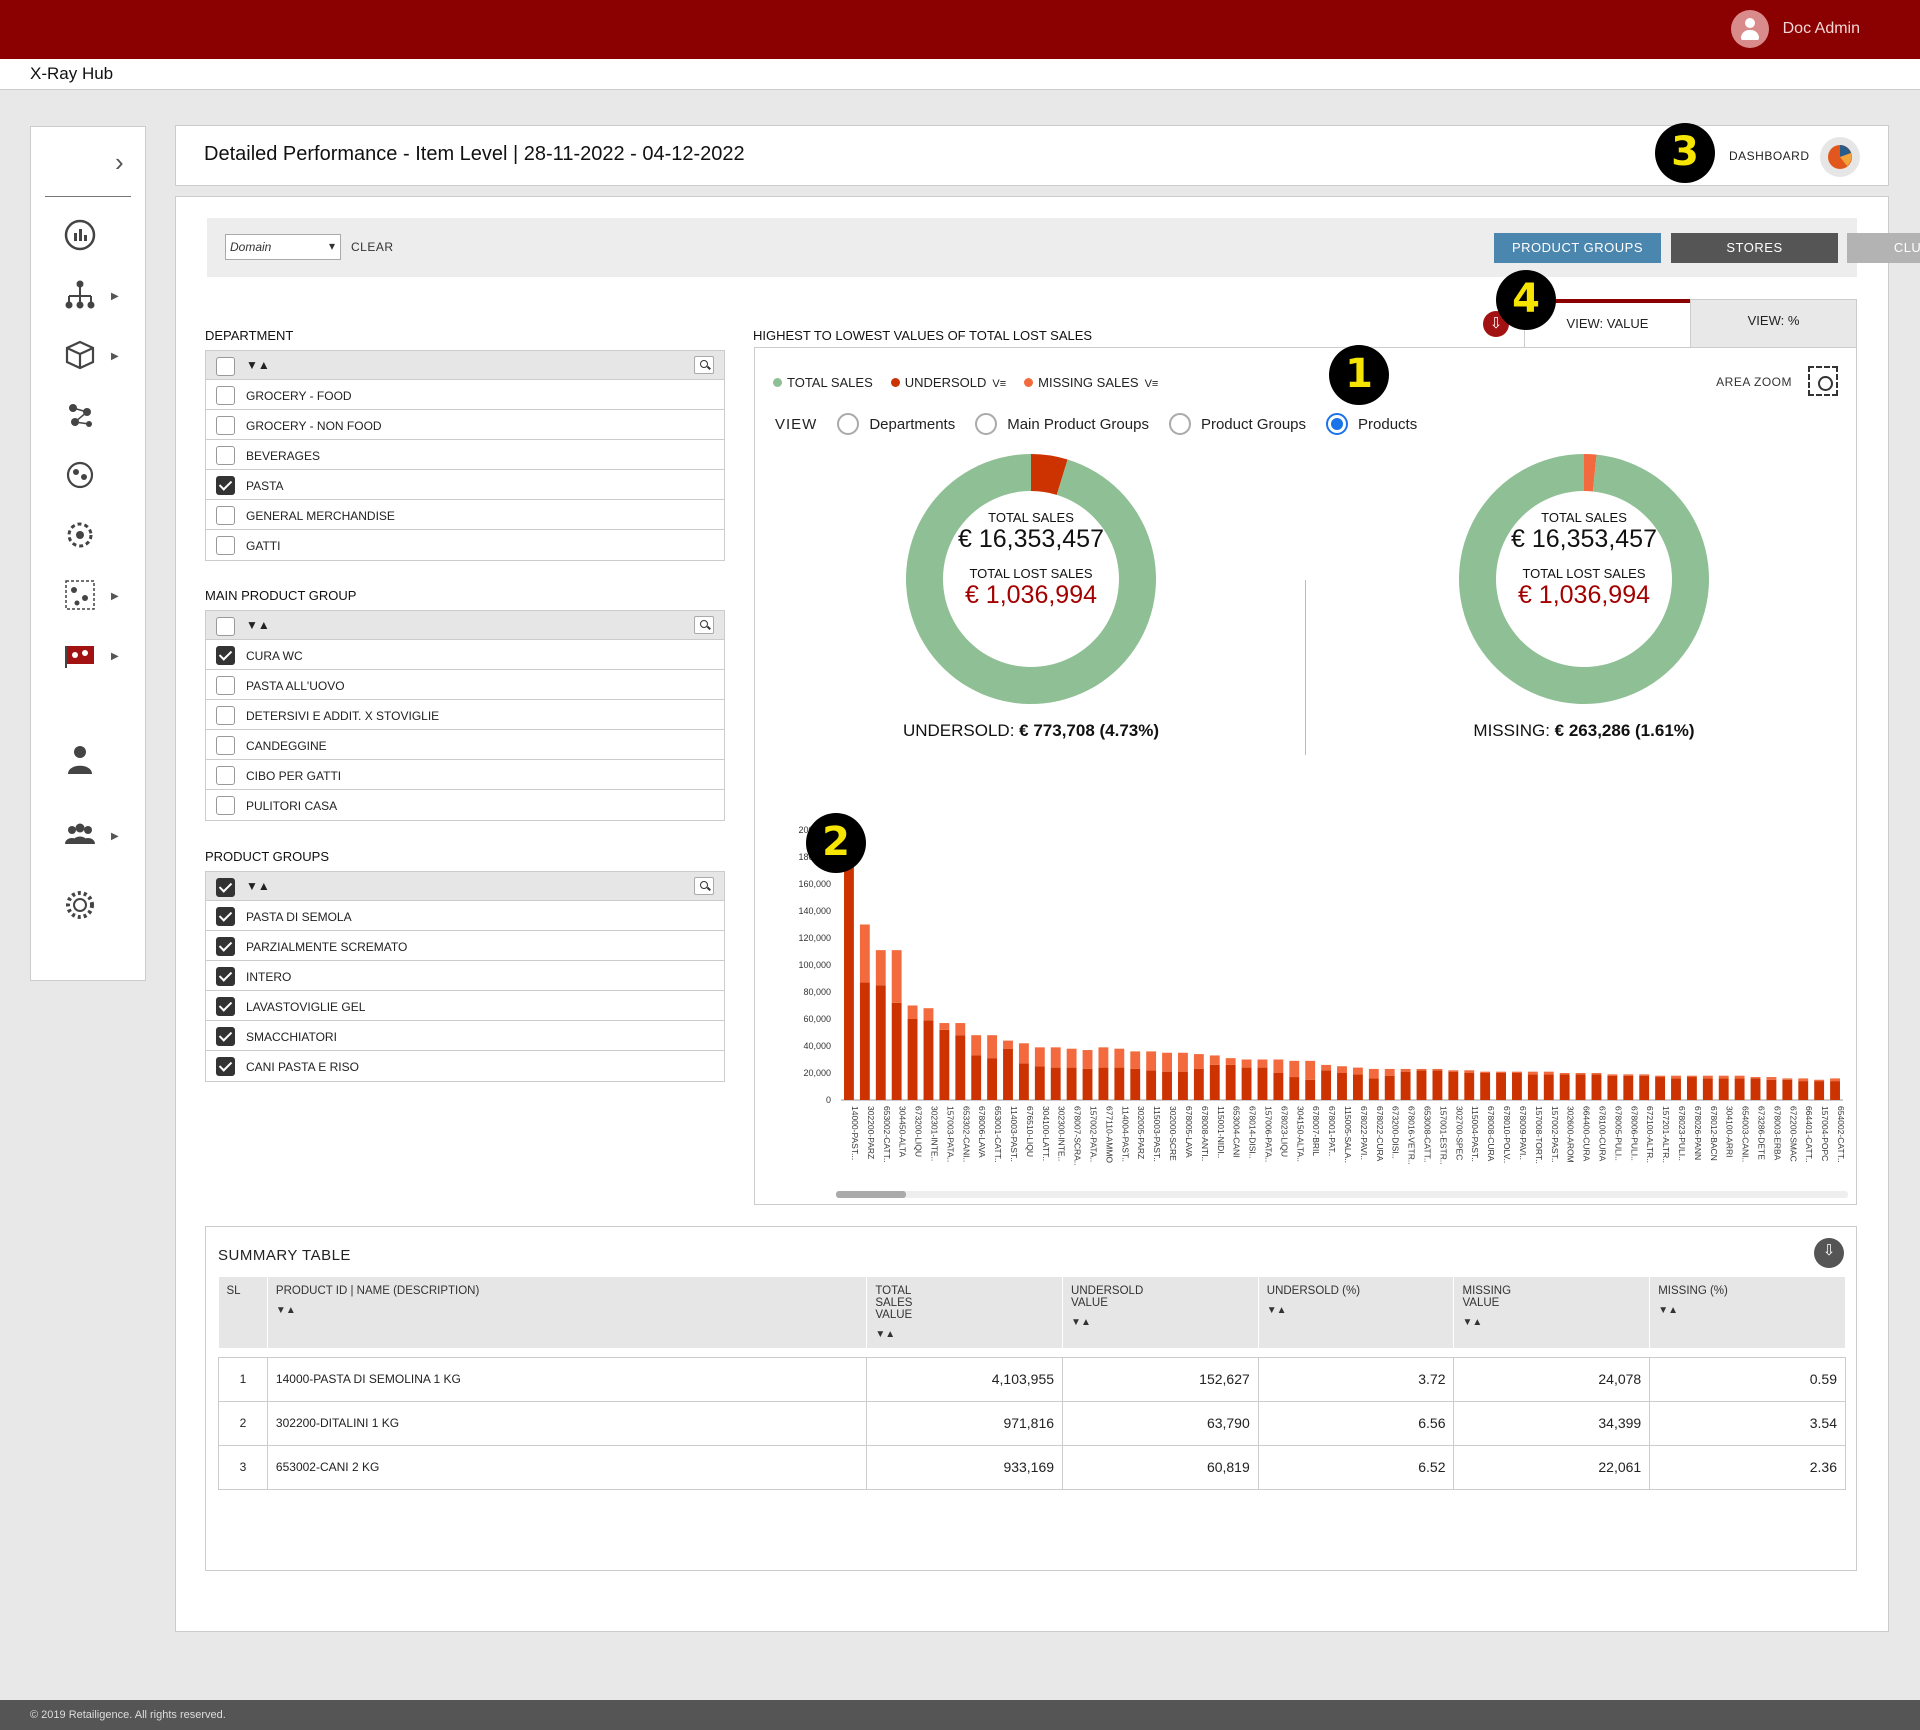  Describe the element at coordinates (1823, 381) in the screenshot. I see `area-zoom-icon` at that location.